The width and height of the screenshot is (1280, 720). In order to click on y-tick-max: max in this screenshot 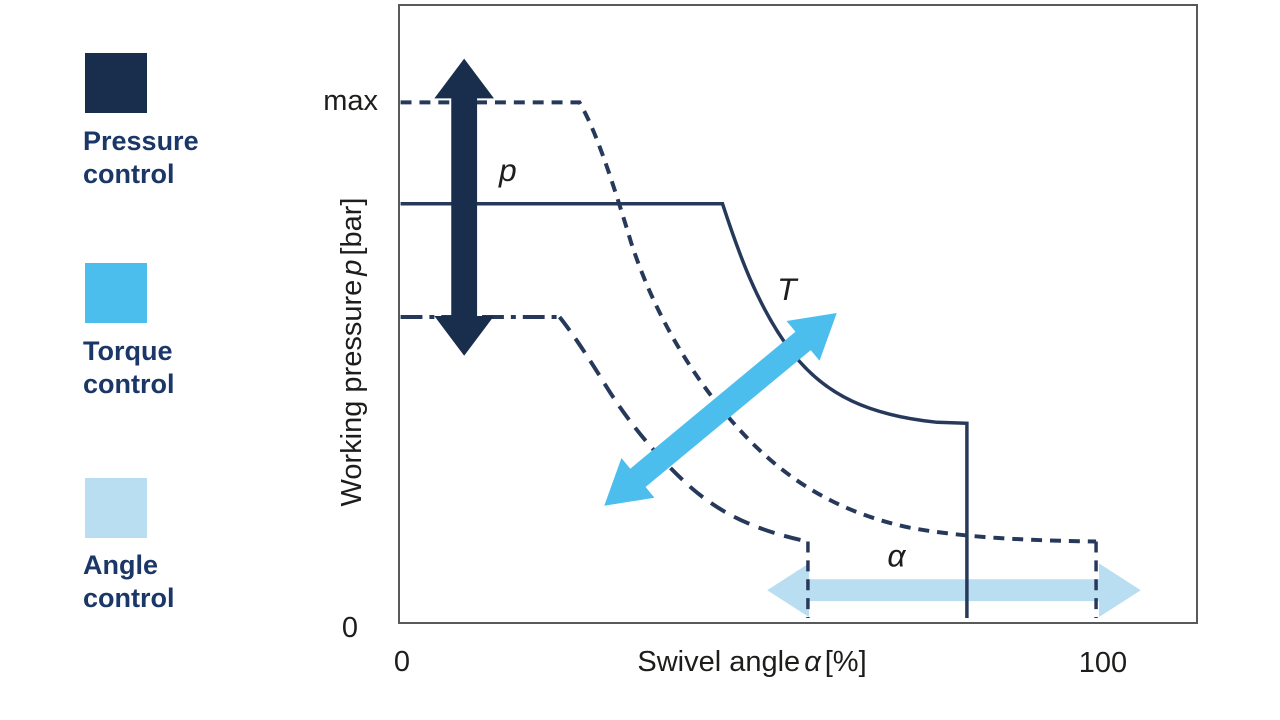, I will do `click(350, 101)`.